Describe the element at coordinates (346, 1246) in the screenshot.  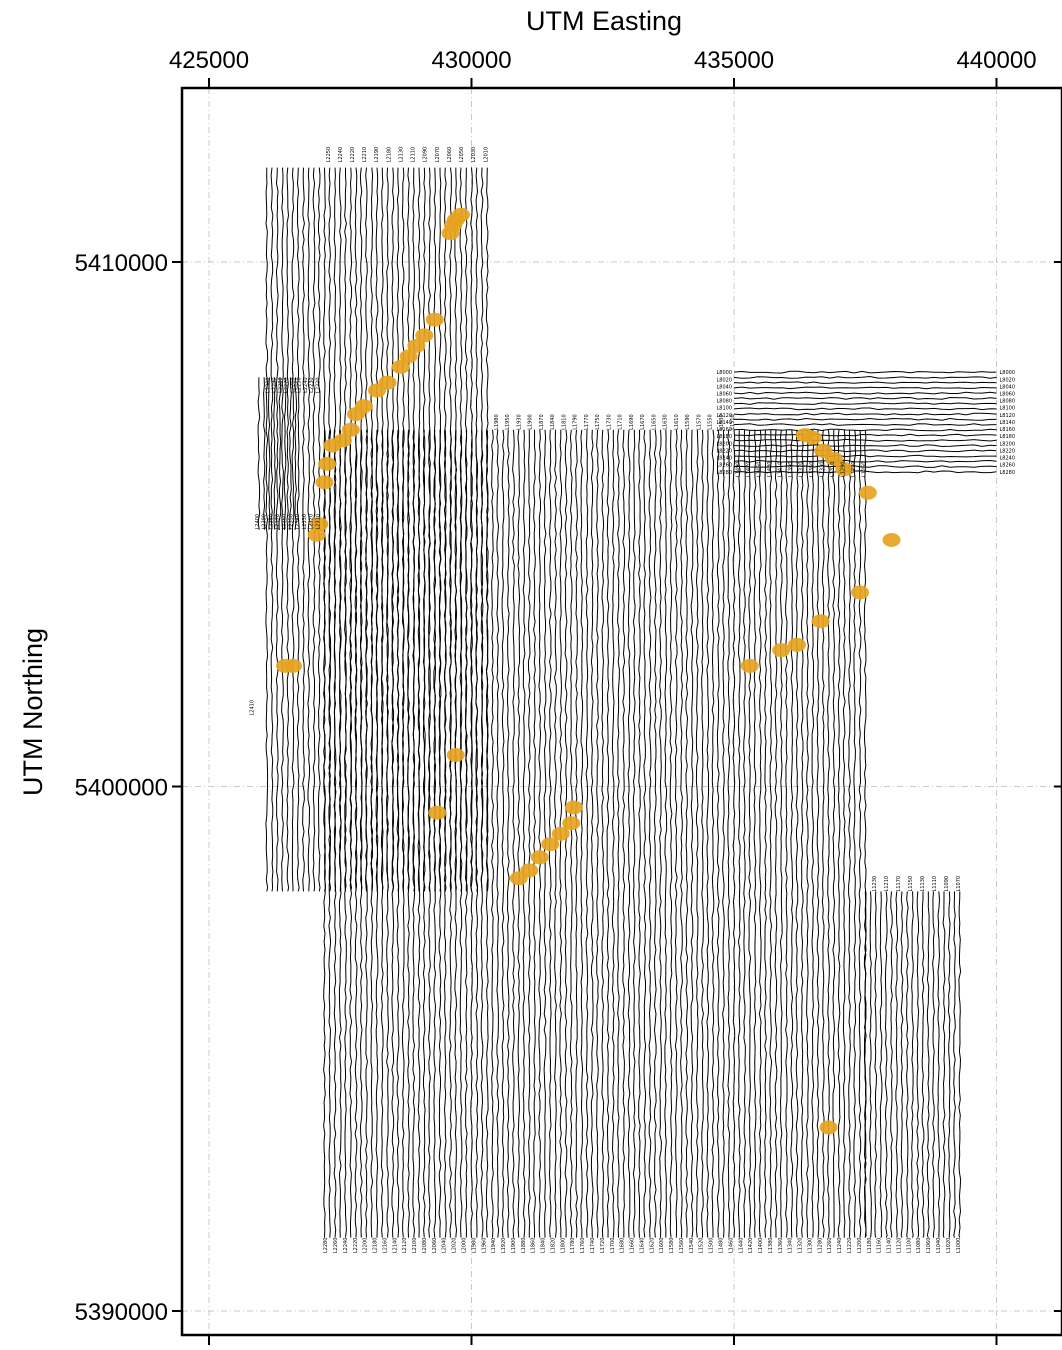
I see `line-label-bottom: L2240` at that location.